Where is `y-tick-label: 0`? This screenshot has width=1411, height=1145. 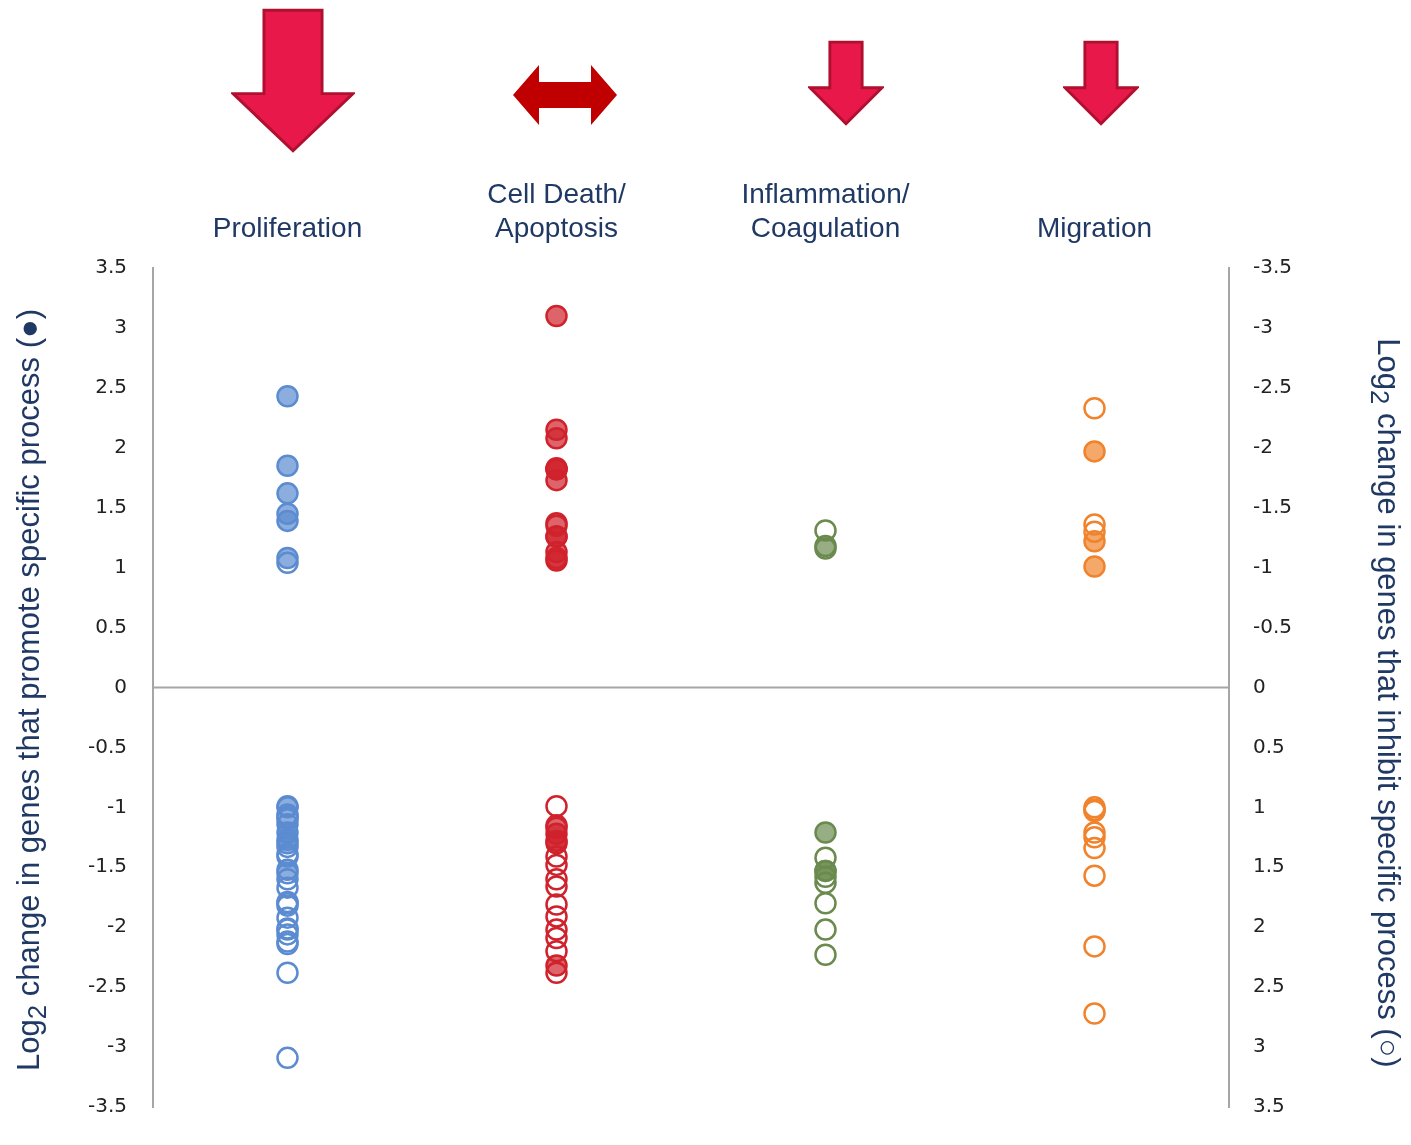
y-tick-label: 0 is located at coordinates (120, 685).